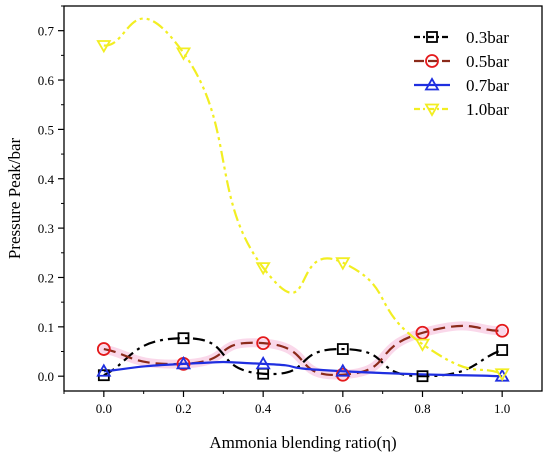 The width and height of the screenshot is (550, 466). Describe the element at coordinates (14, 199) in the screenshot. I see `y-axis-title: Pressure Peak/bar` at that location.